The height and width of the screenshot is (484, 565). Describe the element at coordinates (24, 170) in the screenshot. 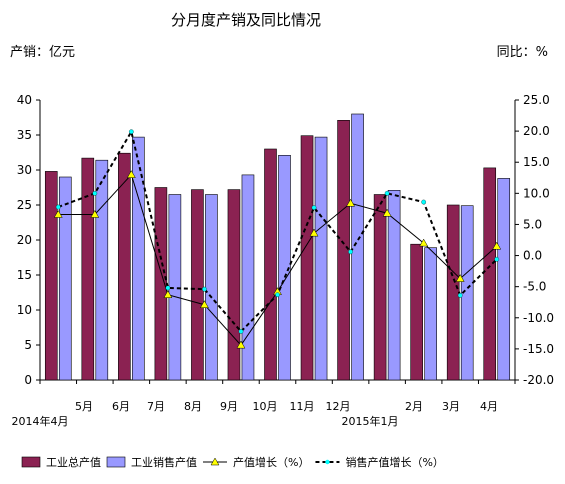

I see `left-tick-label: 30` at that location.